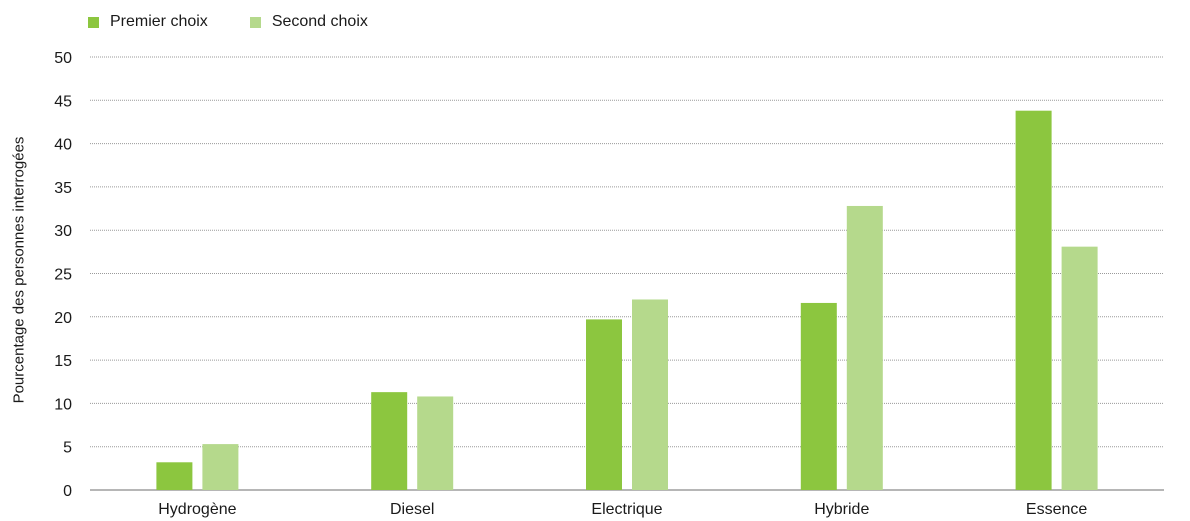 This screenshot has width=1190, height=521. What do you see at coordinates (63, 101) in the screenshot?
I see `y-tick-label-45: 45` at bounding box center [63, 101].